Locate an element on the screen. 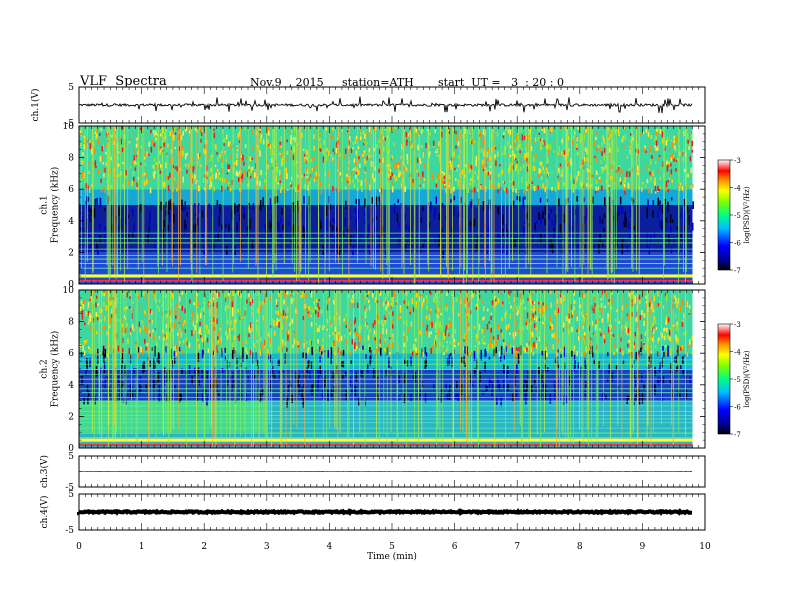 Image resolution: width=792 pixels, height=612 pixels. ch4-waveform-ytick-0: 5 is located at coordinates (71, 495).